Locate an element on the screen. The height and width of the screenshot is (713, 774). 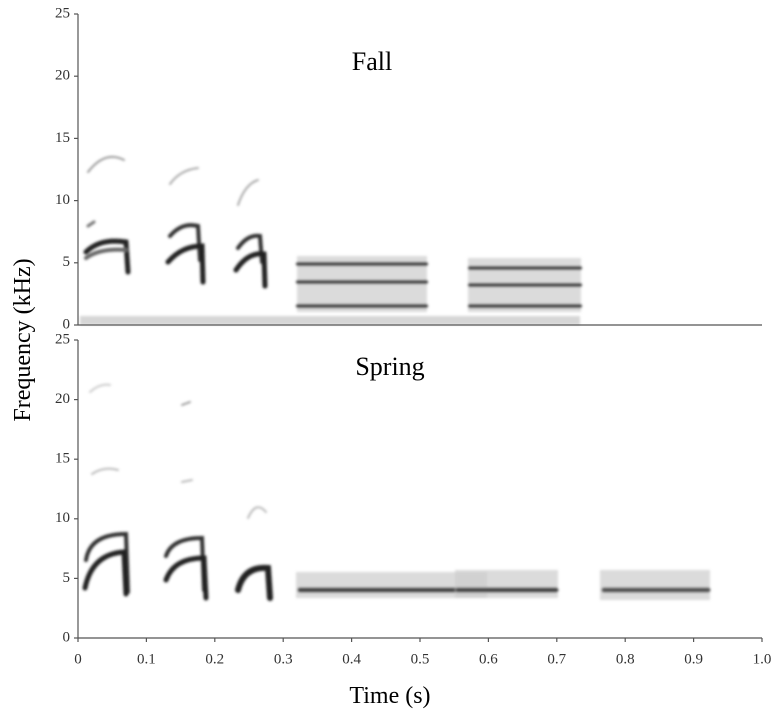
x-tick-label: 0 is located at coordinates (78, 659).